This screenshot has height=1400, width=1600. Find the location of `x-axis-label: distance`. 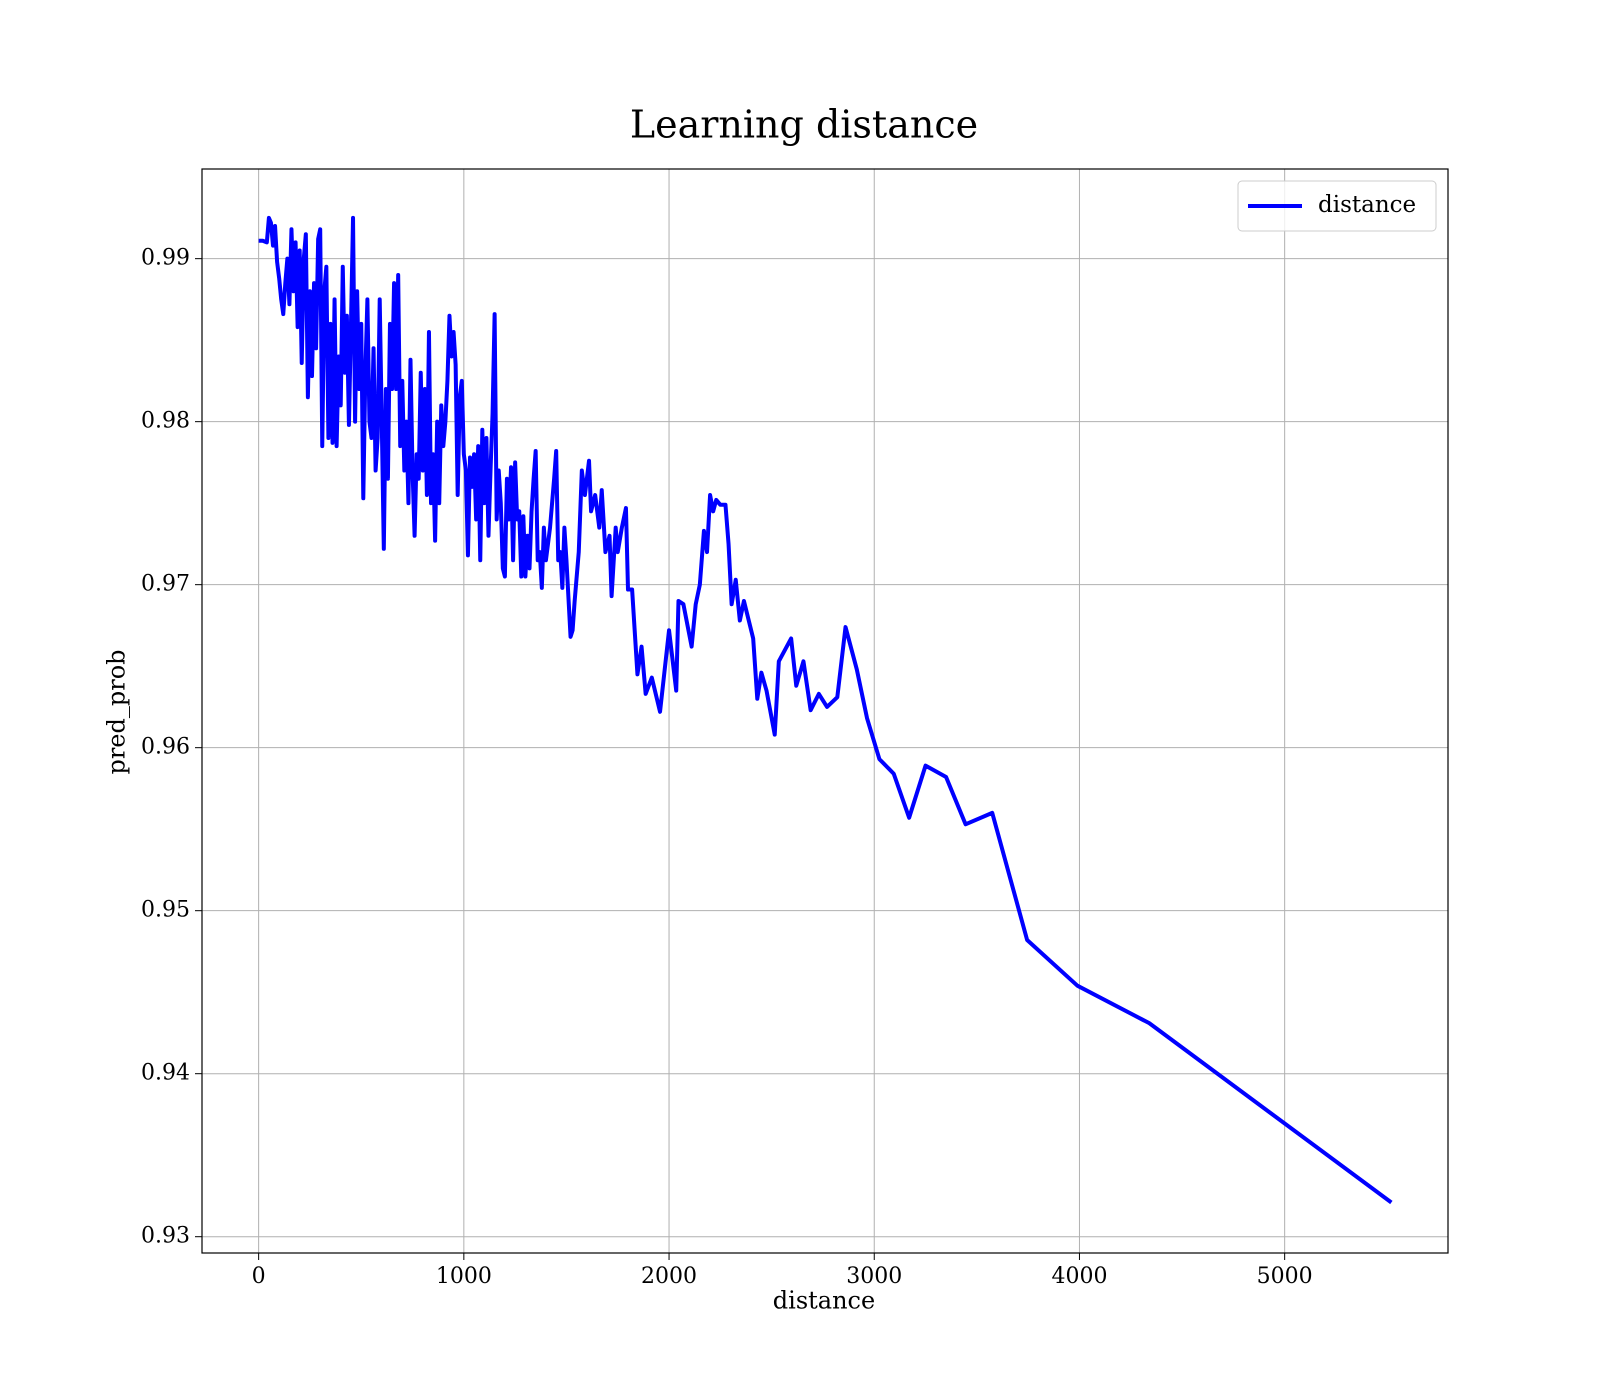

x-axis-label: distance is located at coordinates (824, 1301).